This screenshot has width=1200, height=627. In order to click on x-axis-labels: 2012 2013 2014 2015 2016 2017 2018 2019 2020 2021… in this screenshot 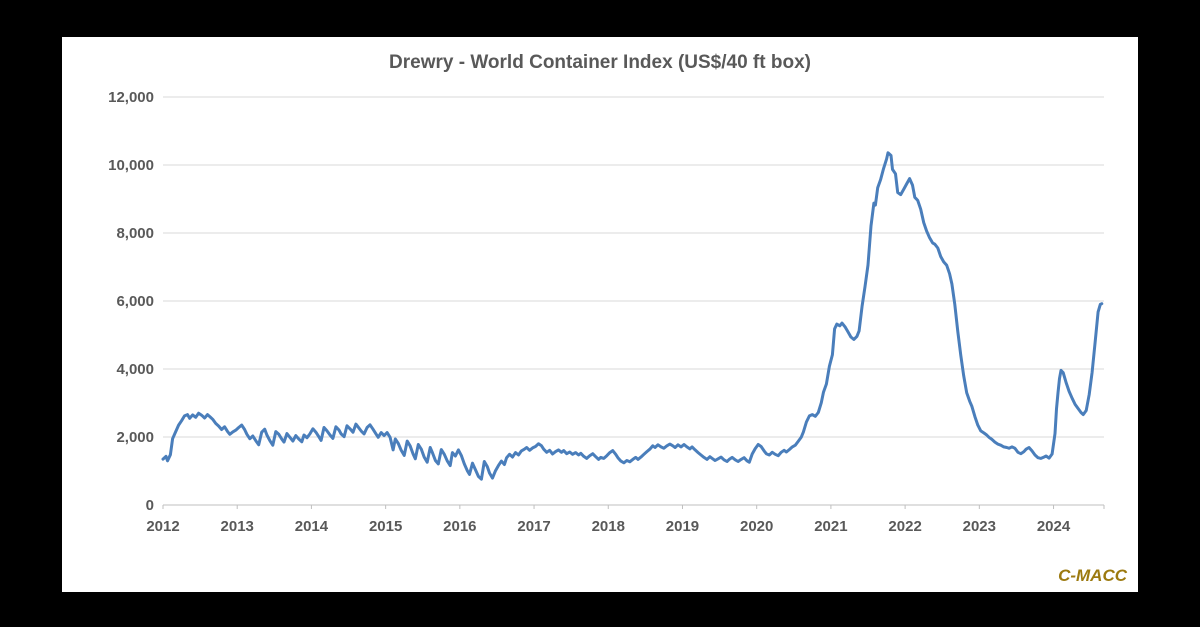, I will do `click(608, 526)`.